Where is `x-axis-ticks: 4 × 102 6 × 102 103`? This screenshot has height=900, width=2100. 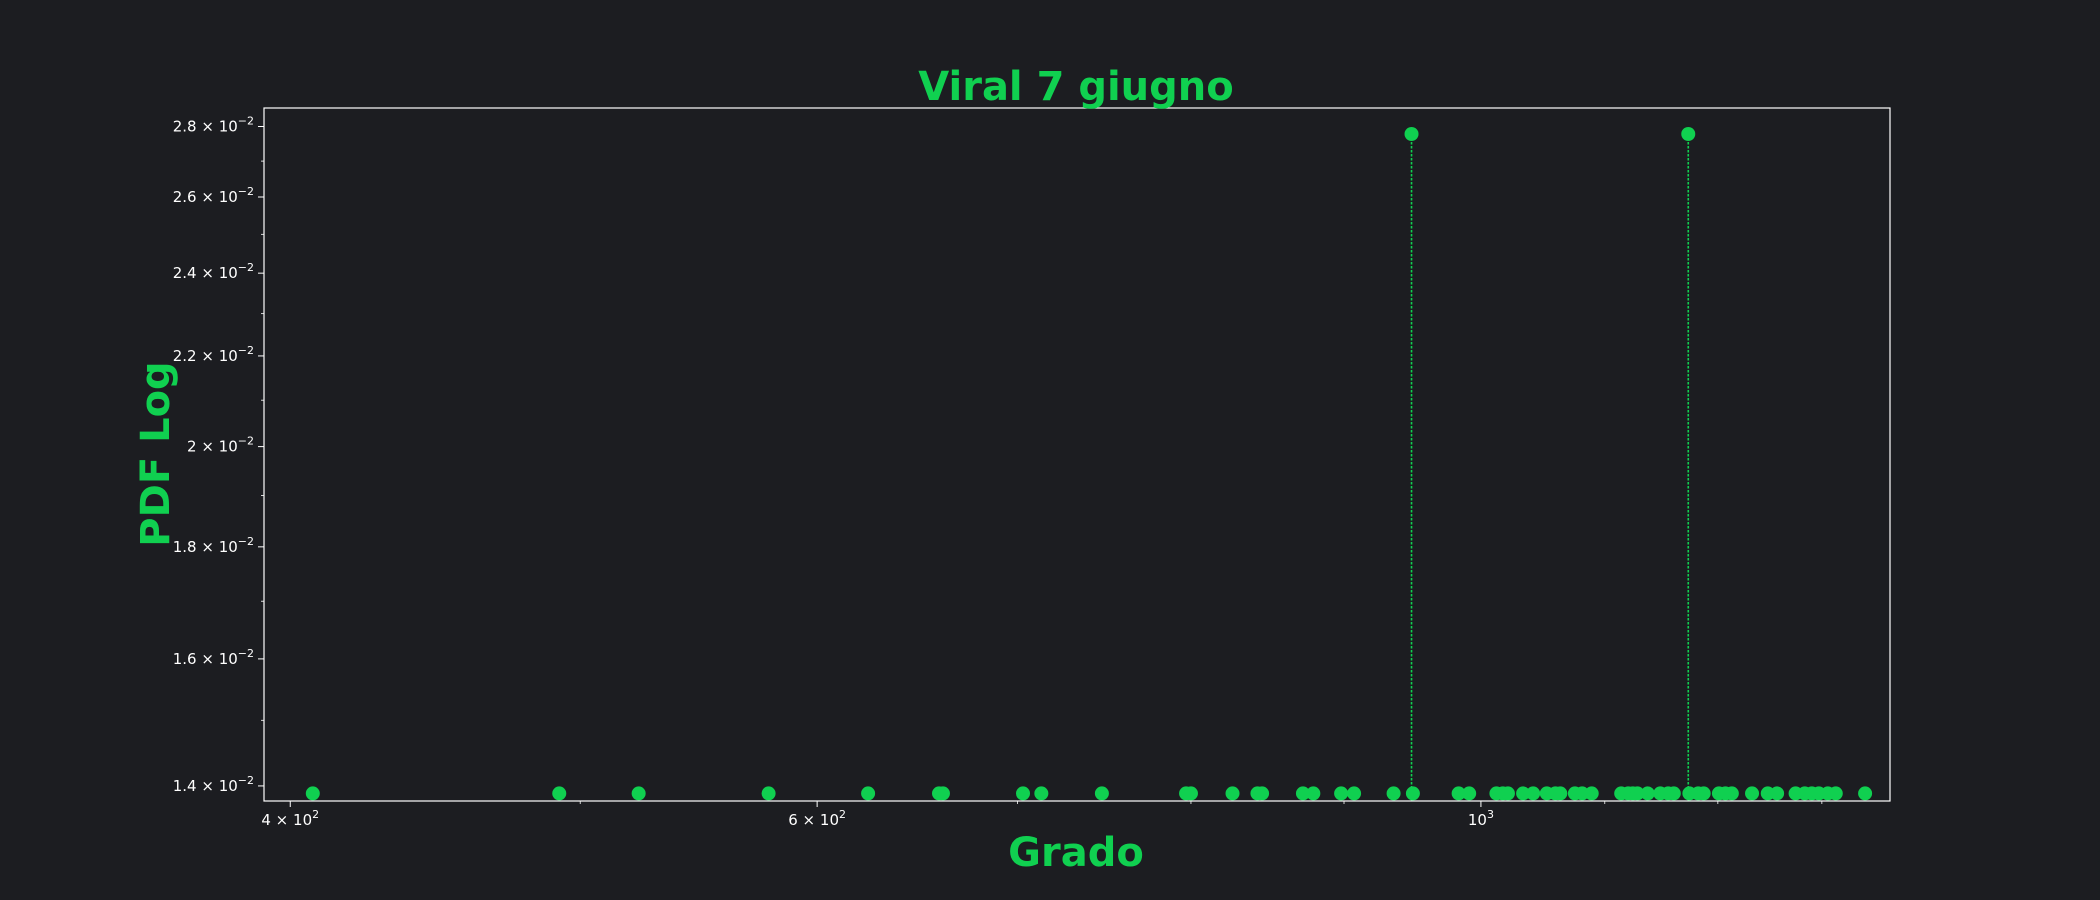
x-axis-ticks: 4 × 102 6 × 102 103 is located at coordinates (1042, 815).